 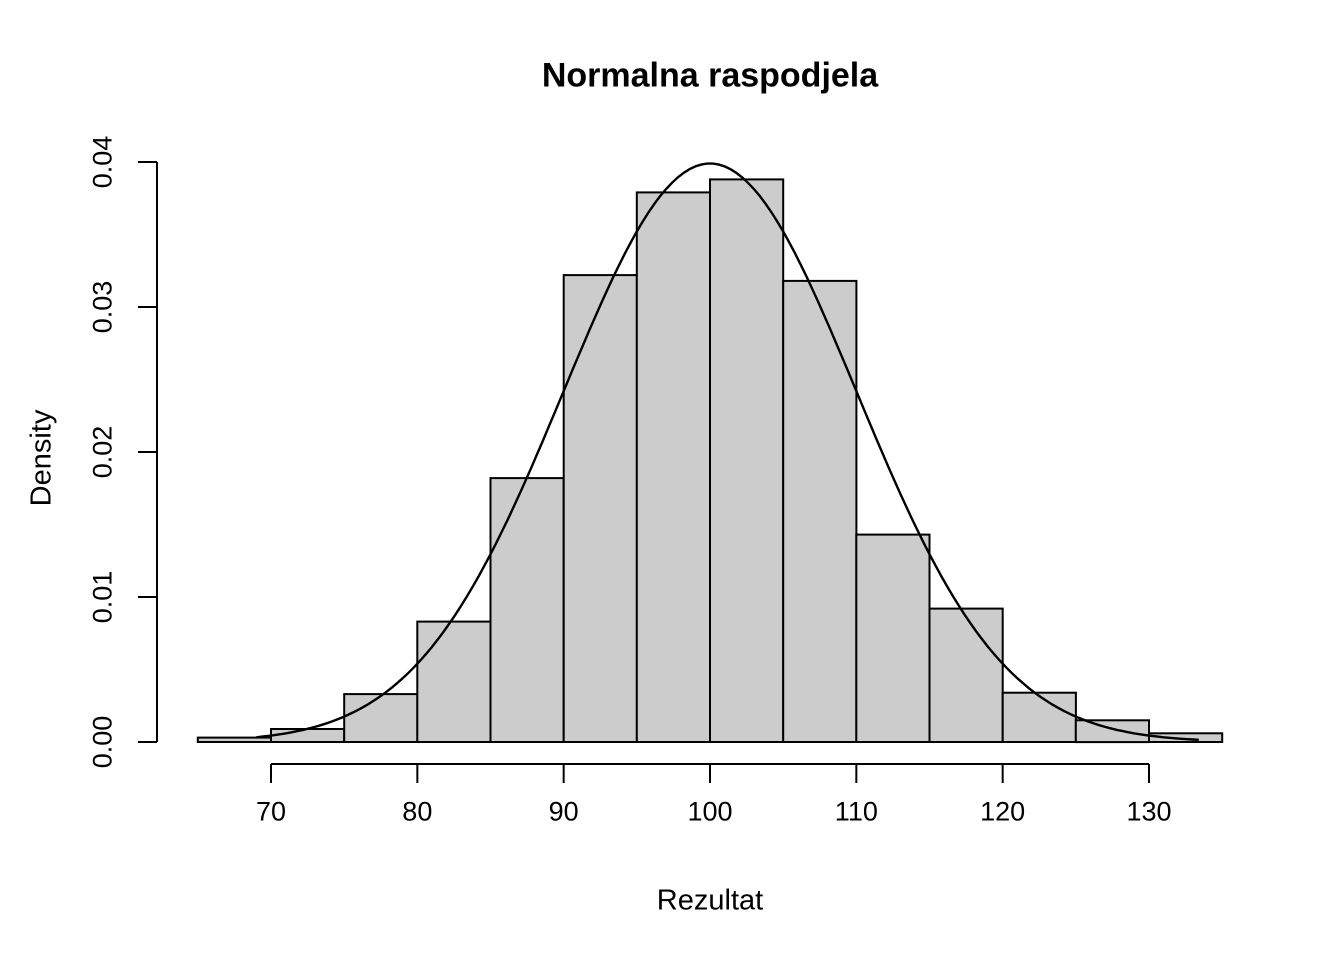 What do you see at coordinates (102, 307) in the screenshot?
I see `y-tick-label: 0.03` at bounding box center [102, 307].